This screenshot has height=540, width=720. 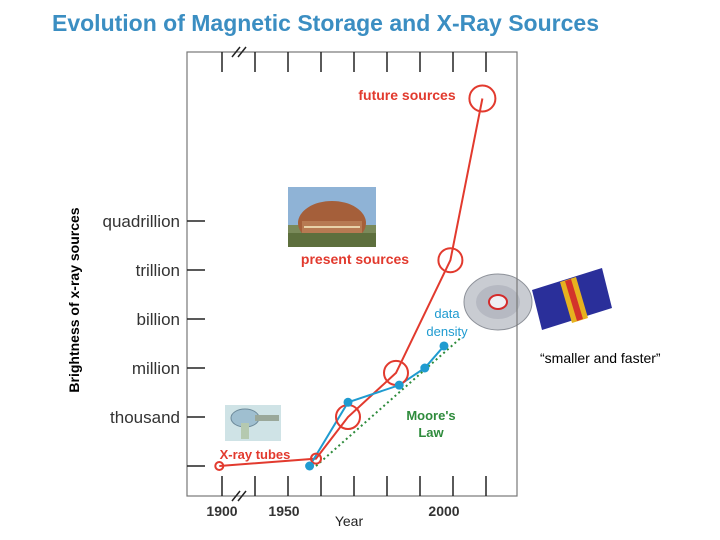 What do you see at coordinates (430, 415) in the screenshot?
I see `label-moores: Moore's` at bounding box center [430, 415].